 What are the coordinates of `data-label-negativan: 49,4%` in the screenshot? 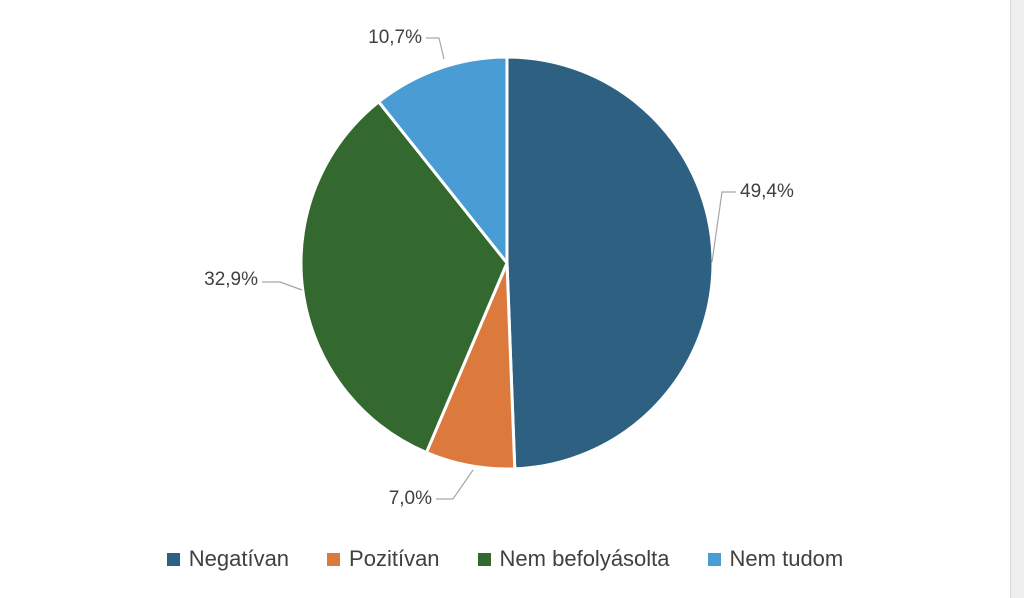 It's located at (767, 191).